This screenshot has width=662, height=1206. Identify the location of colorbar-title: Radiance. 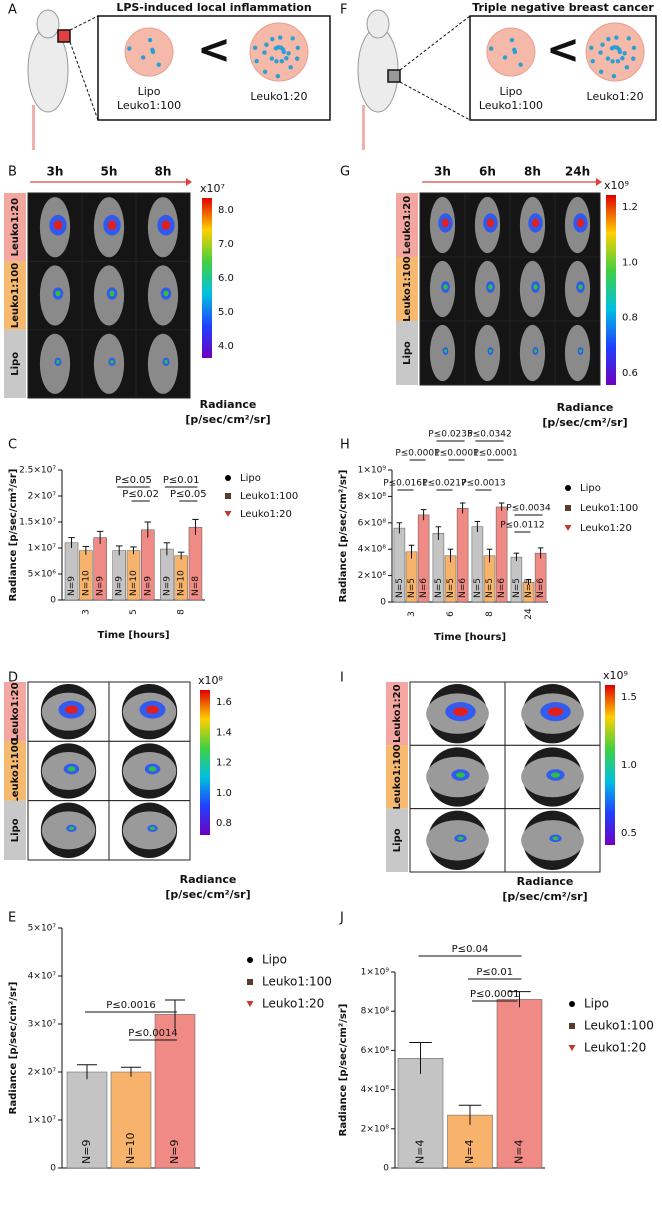
(228, 404).